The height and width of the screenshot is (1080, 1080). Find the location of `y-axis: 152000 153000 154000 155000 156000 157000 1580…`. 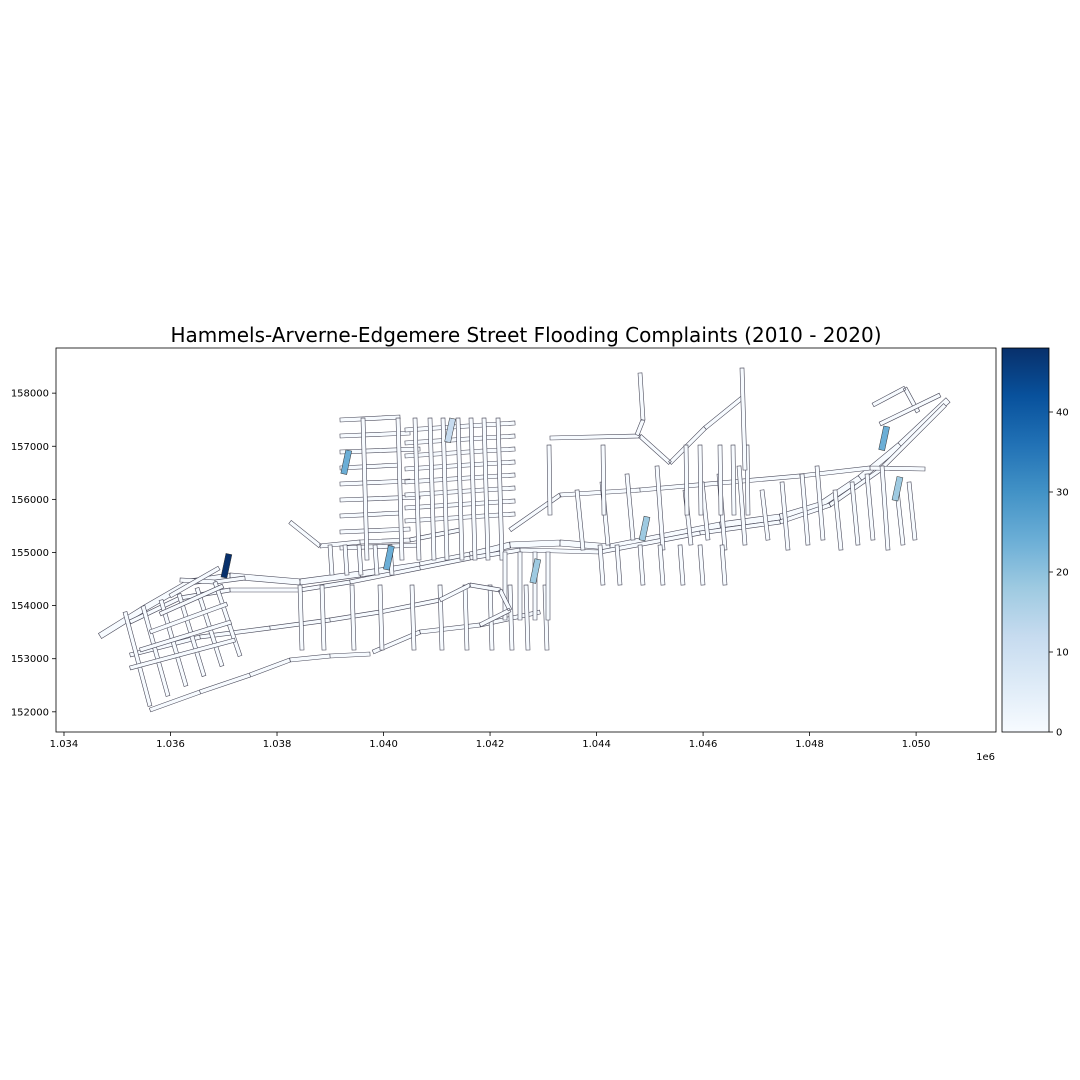

y-axis: 152000 153000 154000 155000 156000 157000 1580… is located at coordinates (33, 553).